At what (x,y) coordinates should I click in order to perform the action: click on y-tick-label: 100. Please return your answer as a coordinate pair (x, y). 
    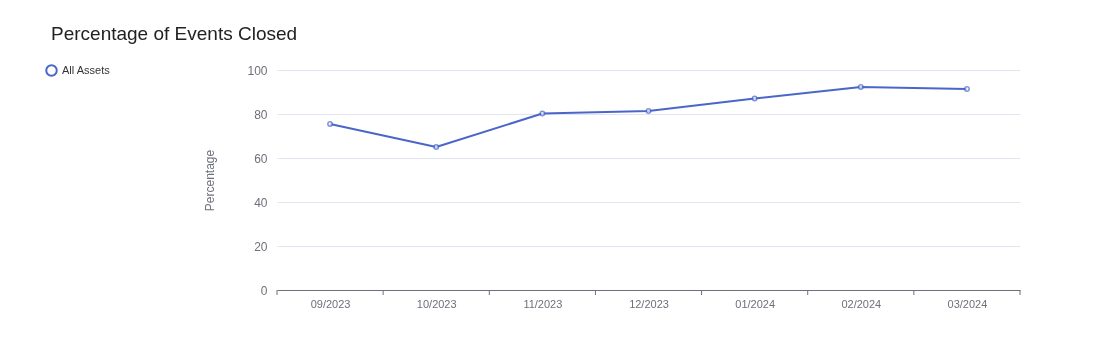
    Looking at the image, I should click on (257, 70).